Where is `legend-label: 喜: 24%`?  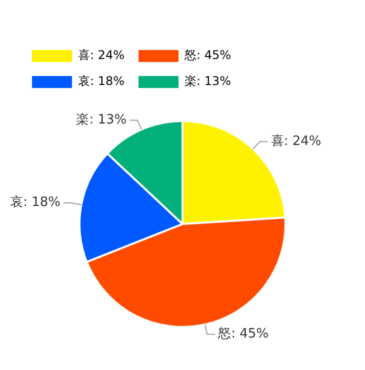 legend-label: 喜: 24% is located at coordinates (101, 55).